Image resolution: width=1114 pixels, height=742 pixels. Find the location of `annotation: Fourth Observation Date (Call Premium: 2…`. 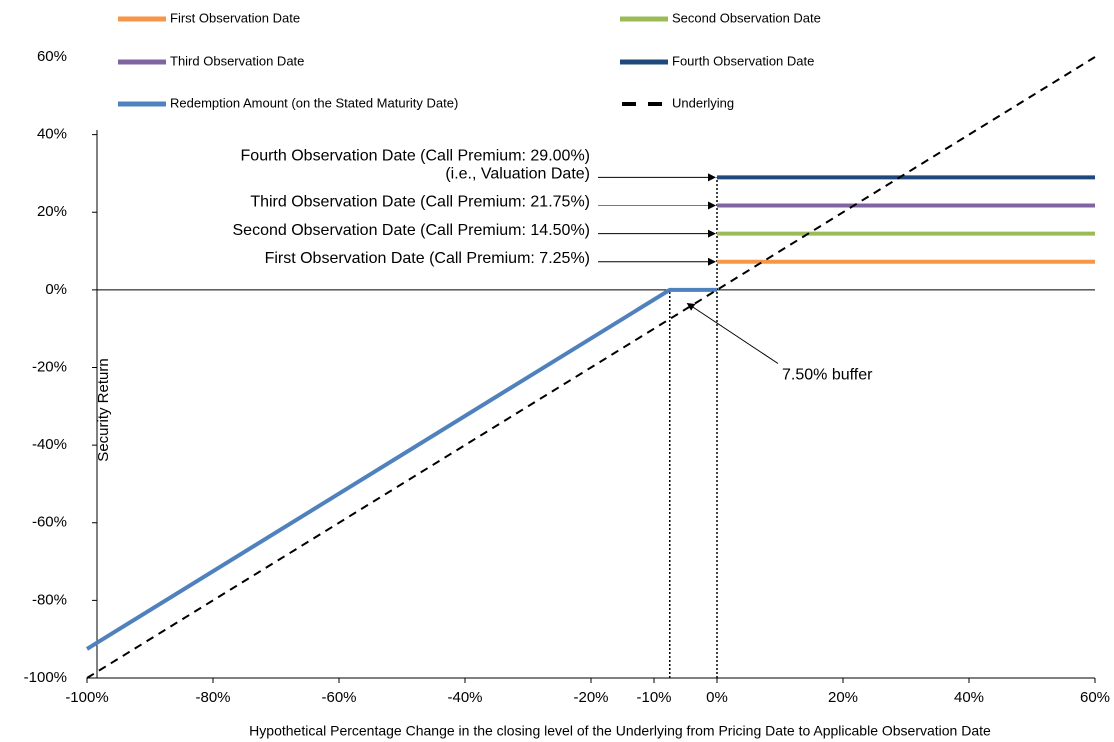

annotation: Fourth Observation Date (Call Premium: 2… is located at coordinates (415, 156).